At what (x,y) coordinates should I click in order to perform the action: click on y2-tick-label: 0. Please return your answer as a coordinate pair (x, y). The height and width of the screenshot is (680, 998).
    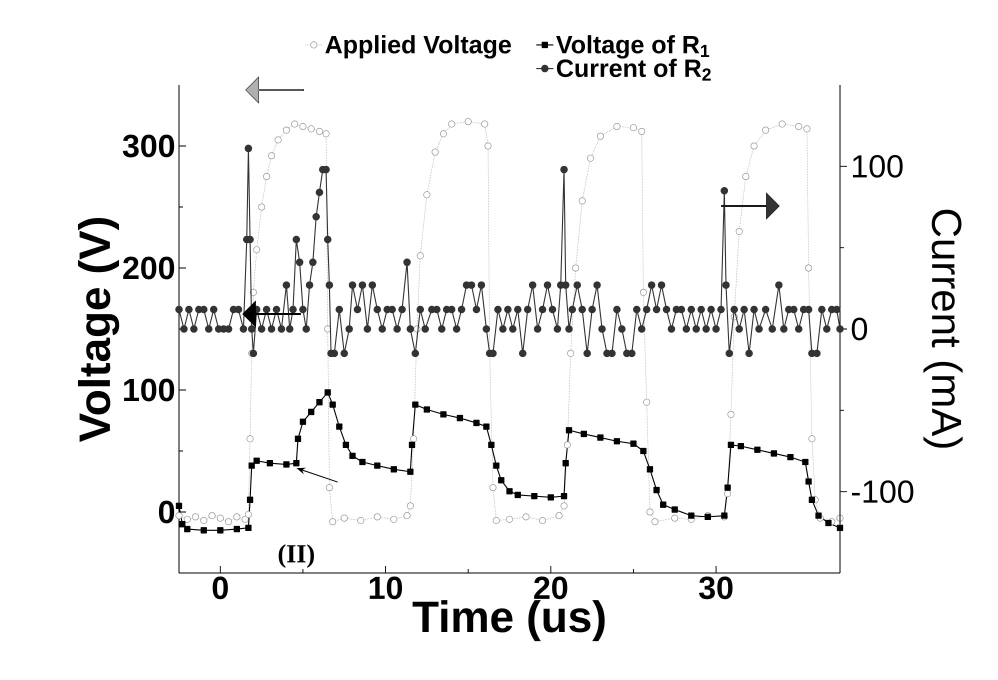
    Looking at the image, I should click on (860, 329).